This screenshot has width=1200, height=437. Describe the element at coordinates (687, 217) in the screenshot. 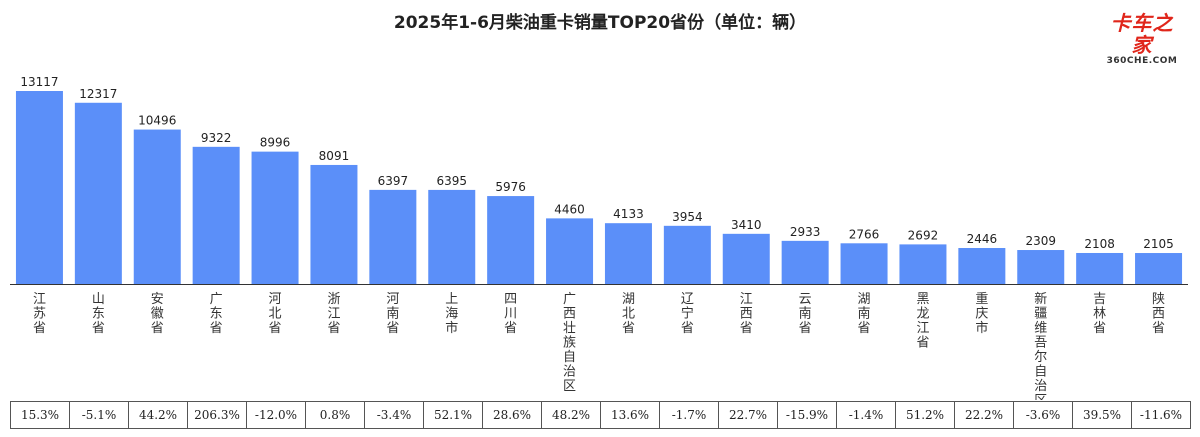

I see `value-label-11: 3954` at that location.